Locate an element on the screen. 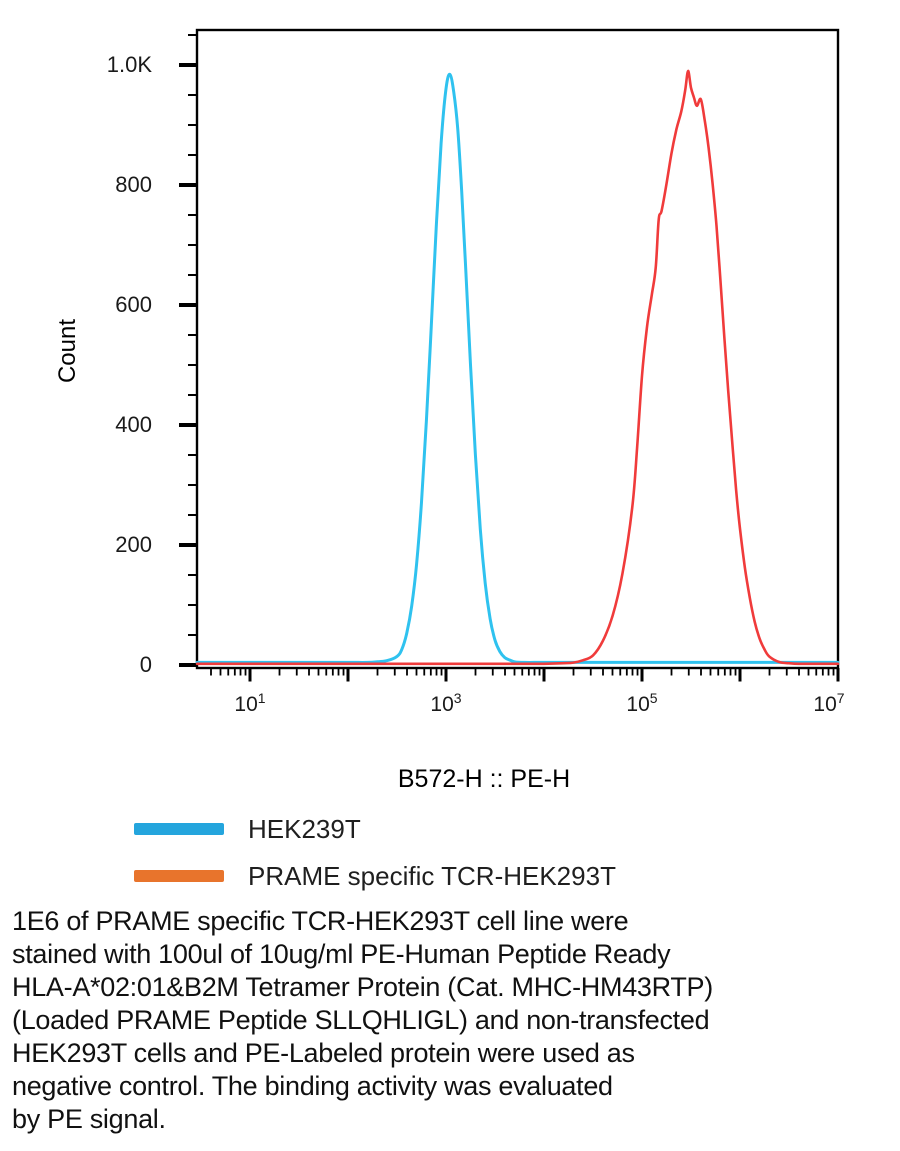 This screenshot has width=900, height=1151. x-tick-label-10e5: 105 is located at coordinates (642, 707).